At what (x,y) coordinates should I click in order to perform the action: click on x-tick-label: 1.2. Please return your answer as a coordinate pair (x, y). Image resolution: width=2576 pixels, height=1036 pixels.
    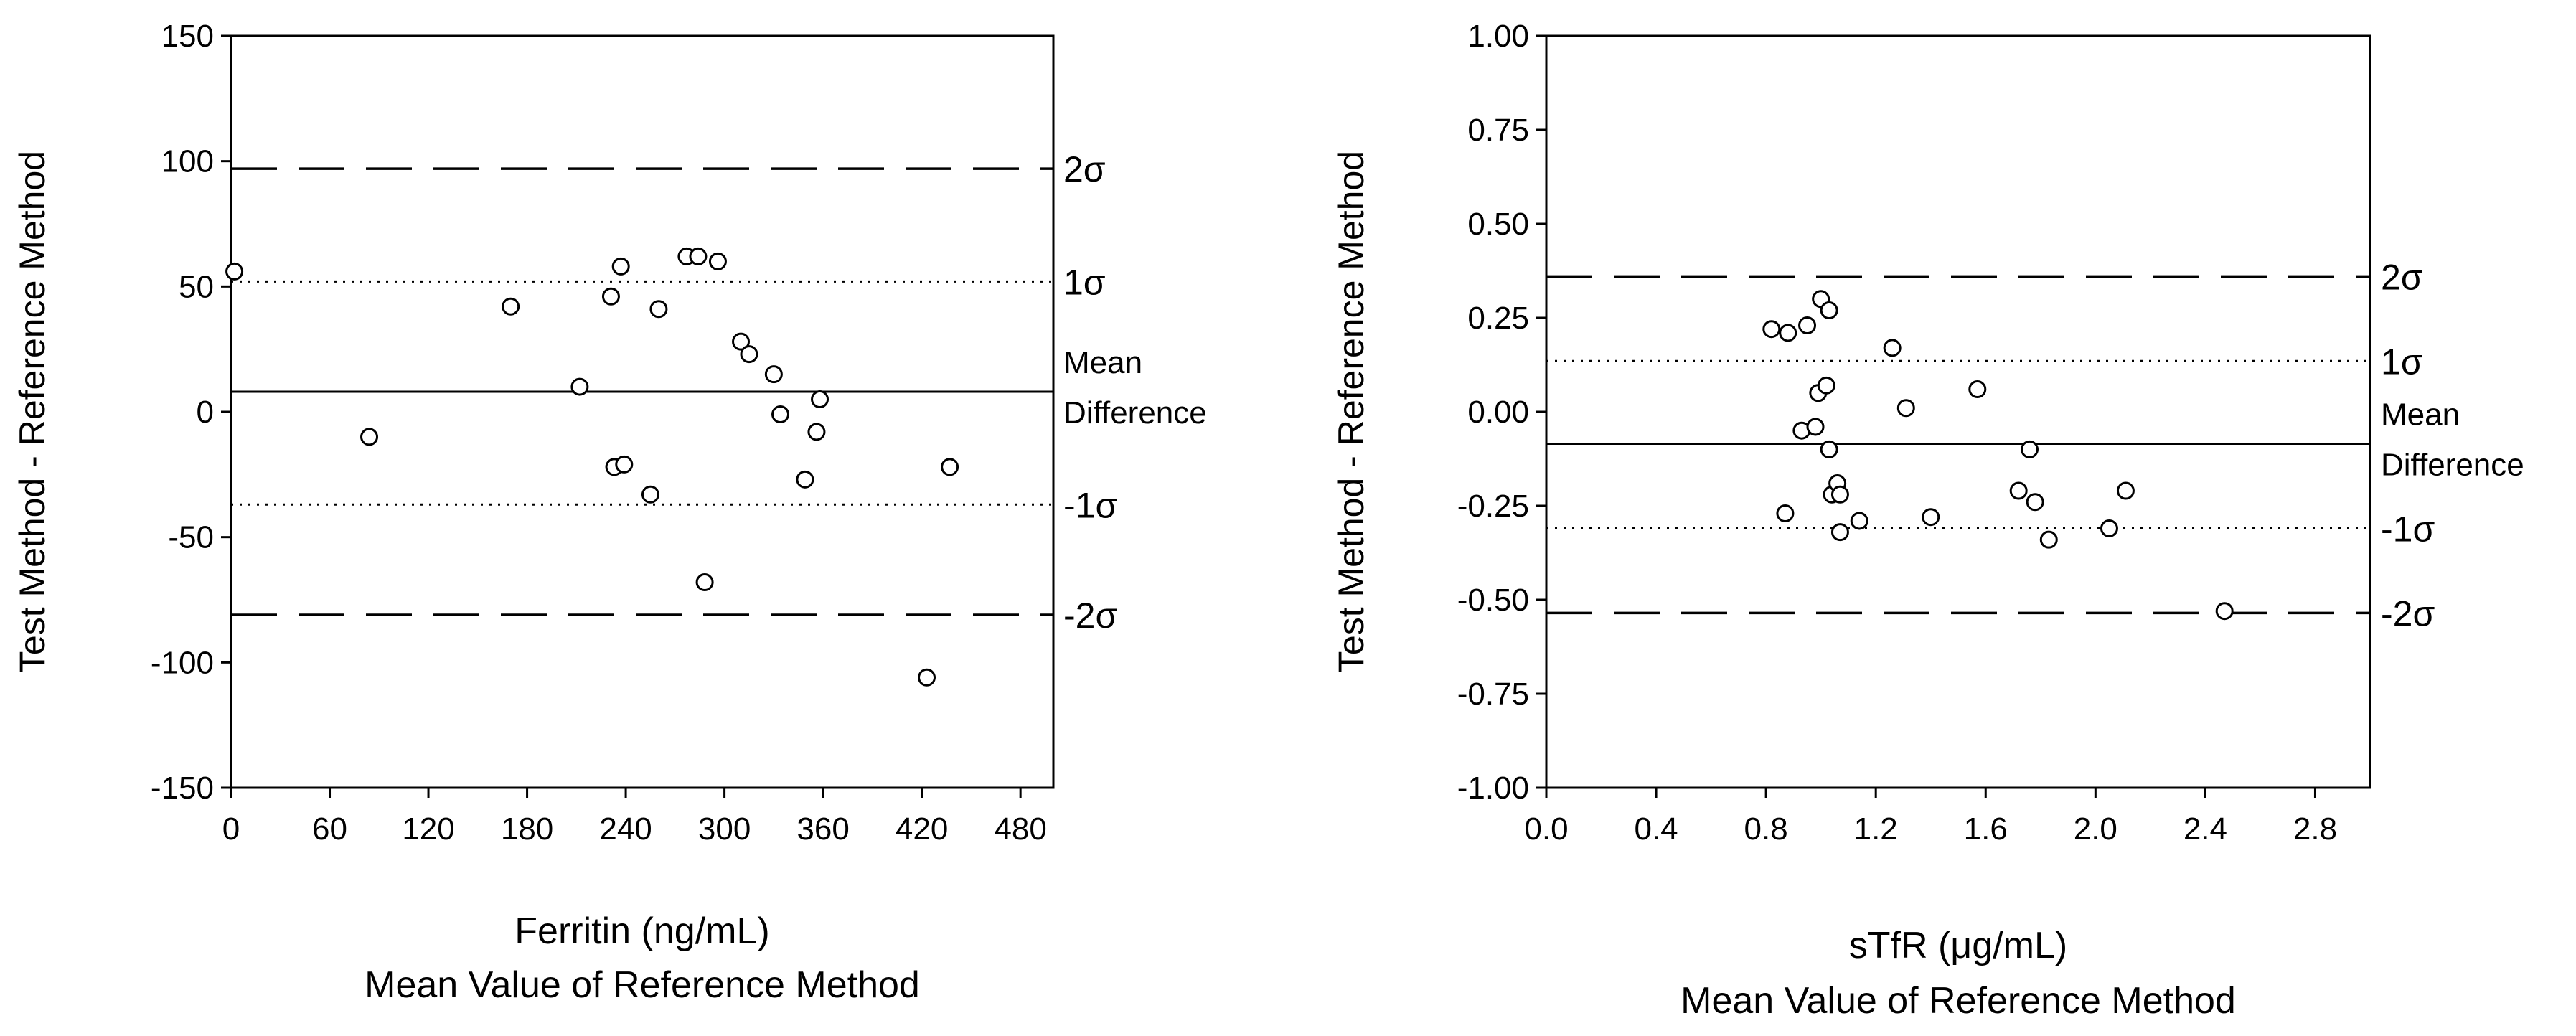
    Looking at the image, I should click on (1876, 829).